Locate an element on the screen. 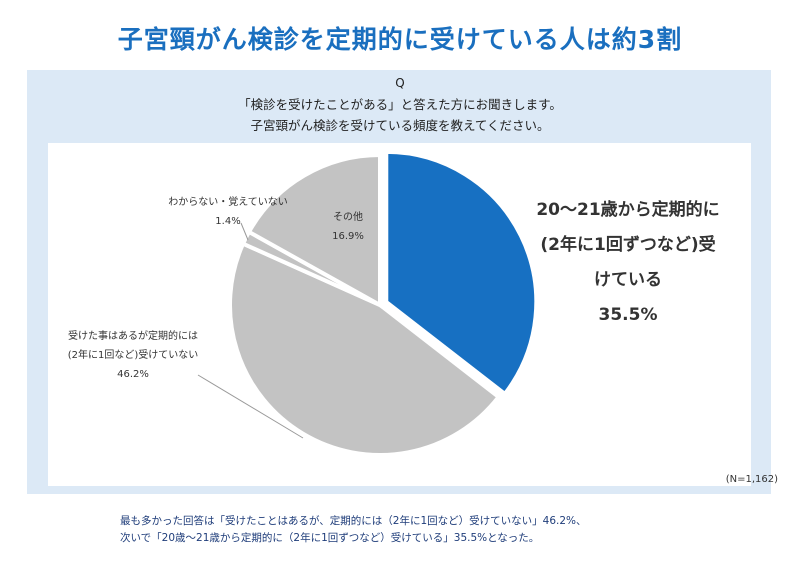 The image size is (800, 566). slice-label-regular-line-2: (2年に1回ずつなど)受 is located at coordinates (627, 244).